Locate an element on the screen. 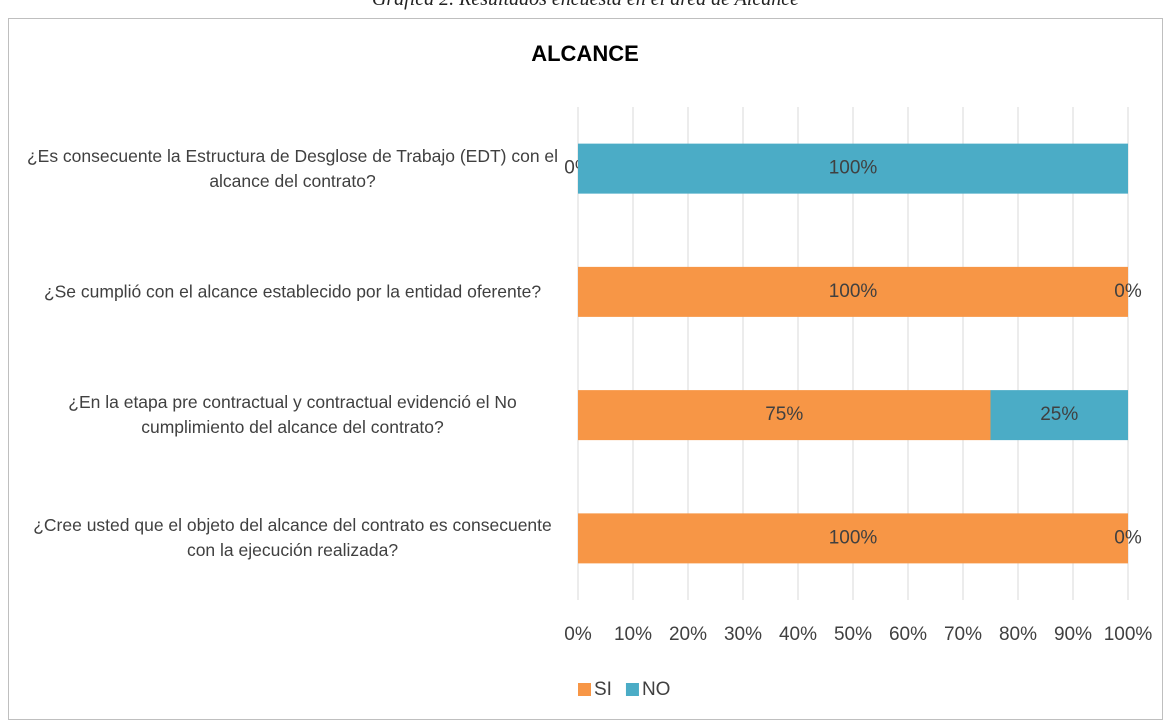 The height and width of the screenshot is (723, 1171). x-tick-label: 10% is located at coordinates (633, 634).